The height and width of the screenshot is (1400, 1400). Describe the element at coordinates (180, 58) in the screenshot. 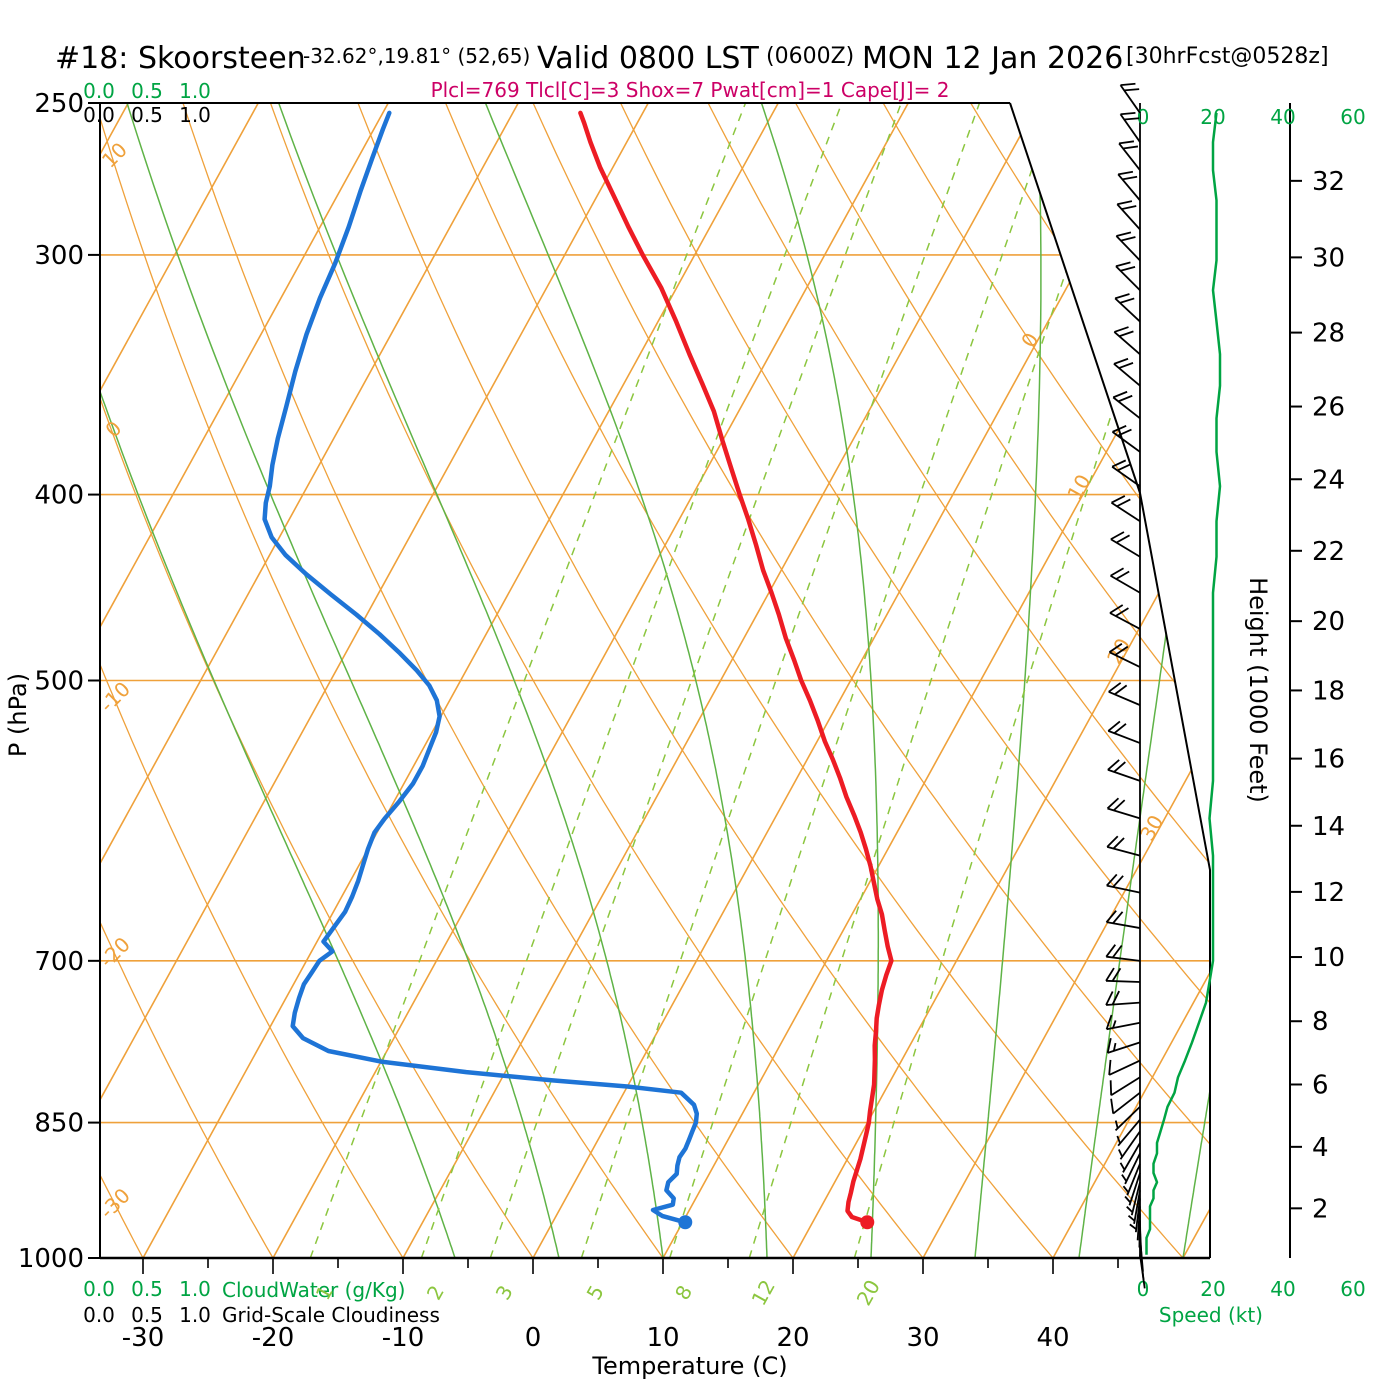

I see `station-title: #18: Skoorsteen` at that location.